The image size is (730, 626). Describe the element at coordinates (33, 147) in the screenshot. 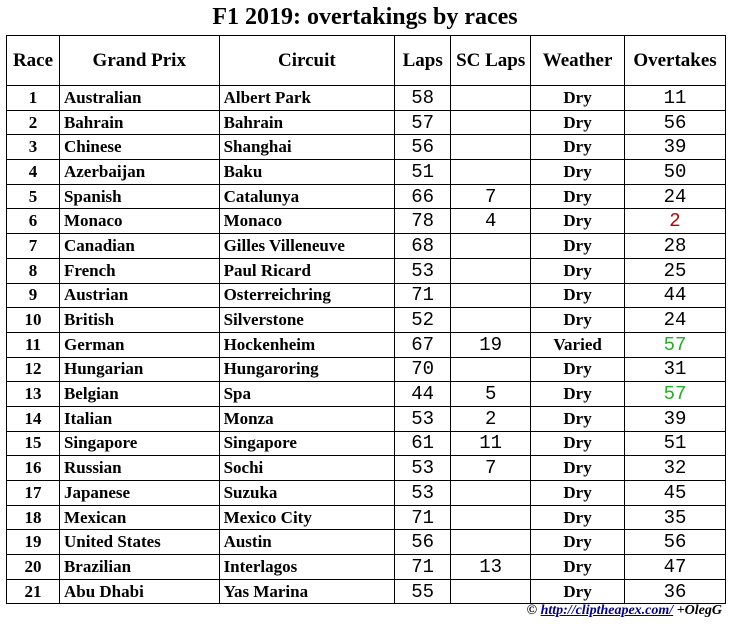

I see `cell: 3` at that location.